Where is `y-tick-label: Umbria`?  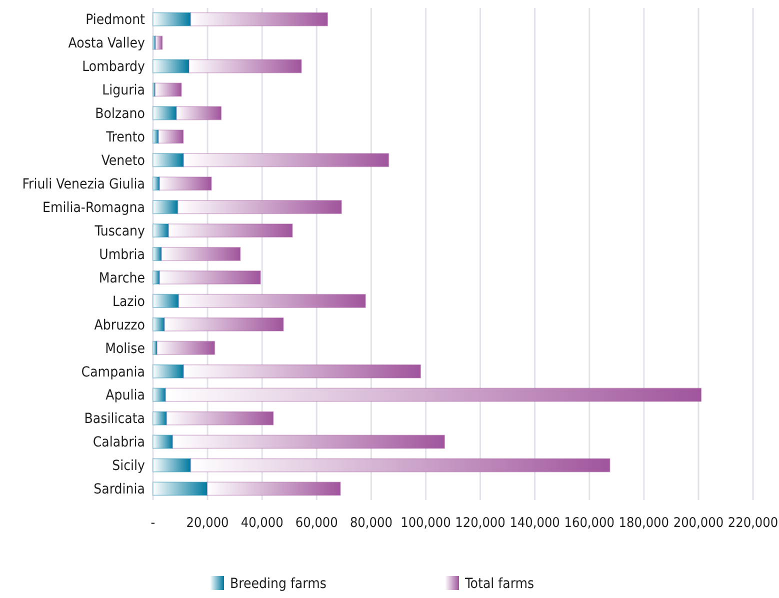
y-tick-label: Umbria is located at coordinates (122, 254).